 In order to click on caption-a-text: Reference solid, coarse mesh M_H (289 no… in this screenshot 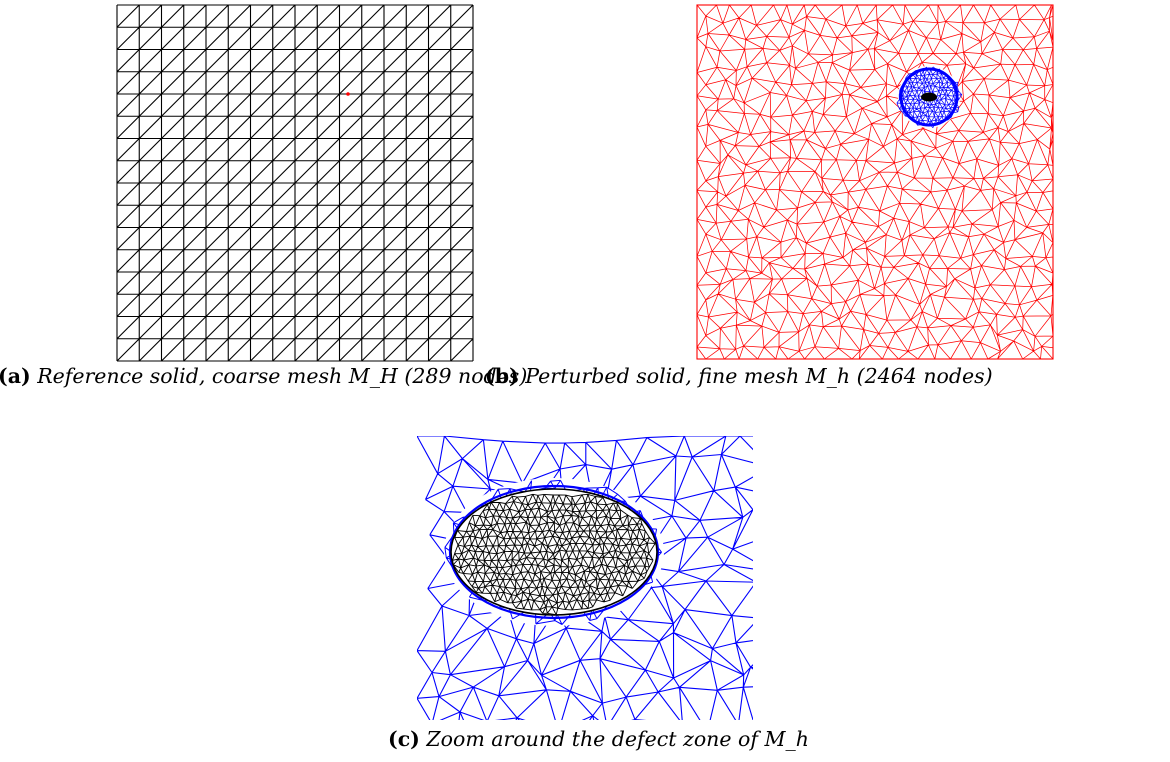, I will do `click(282, 376)`.